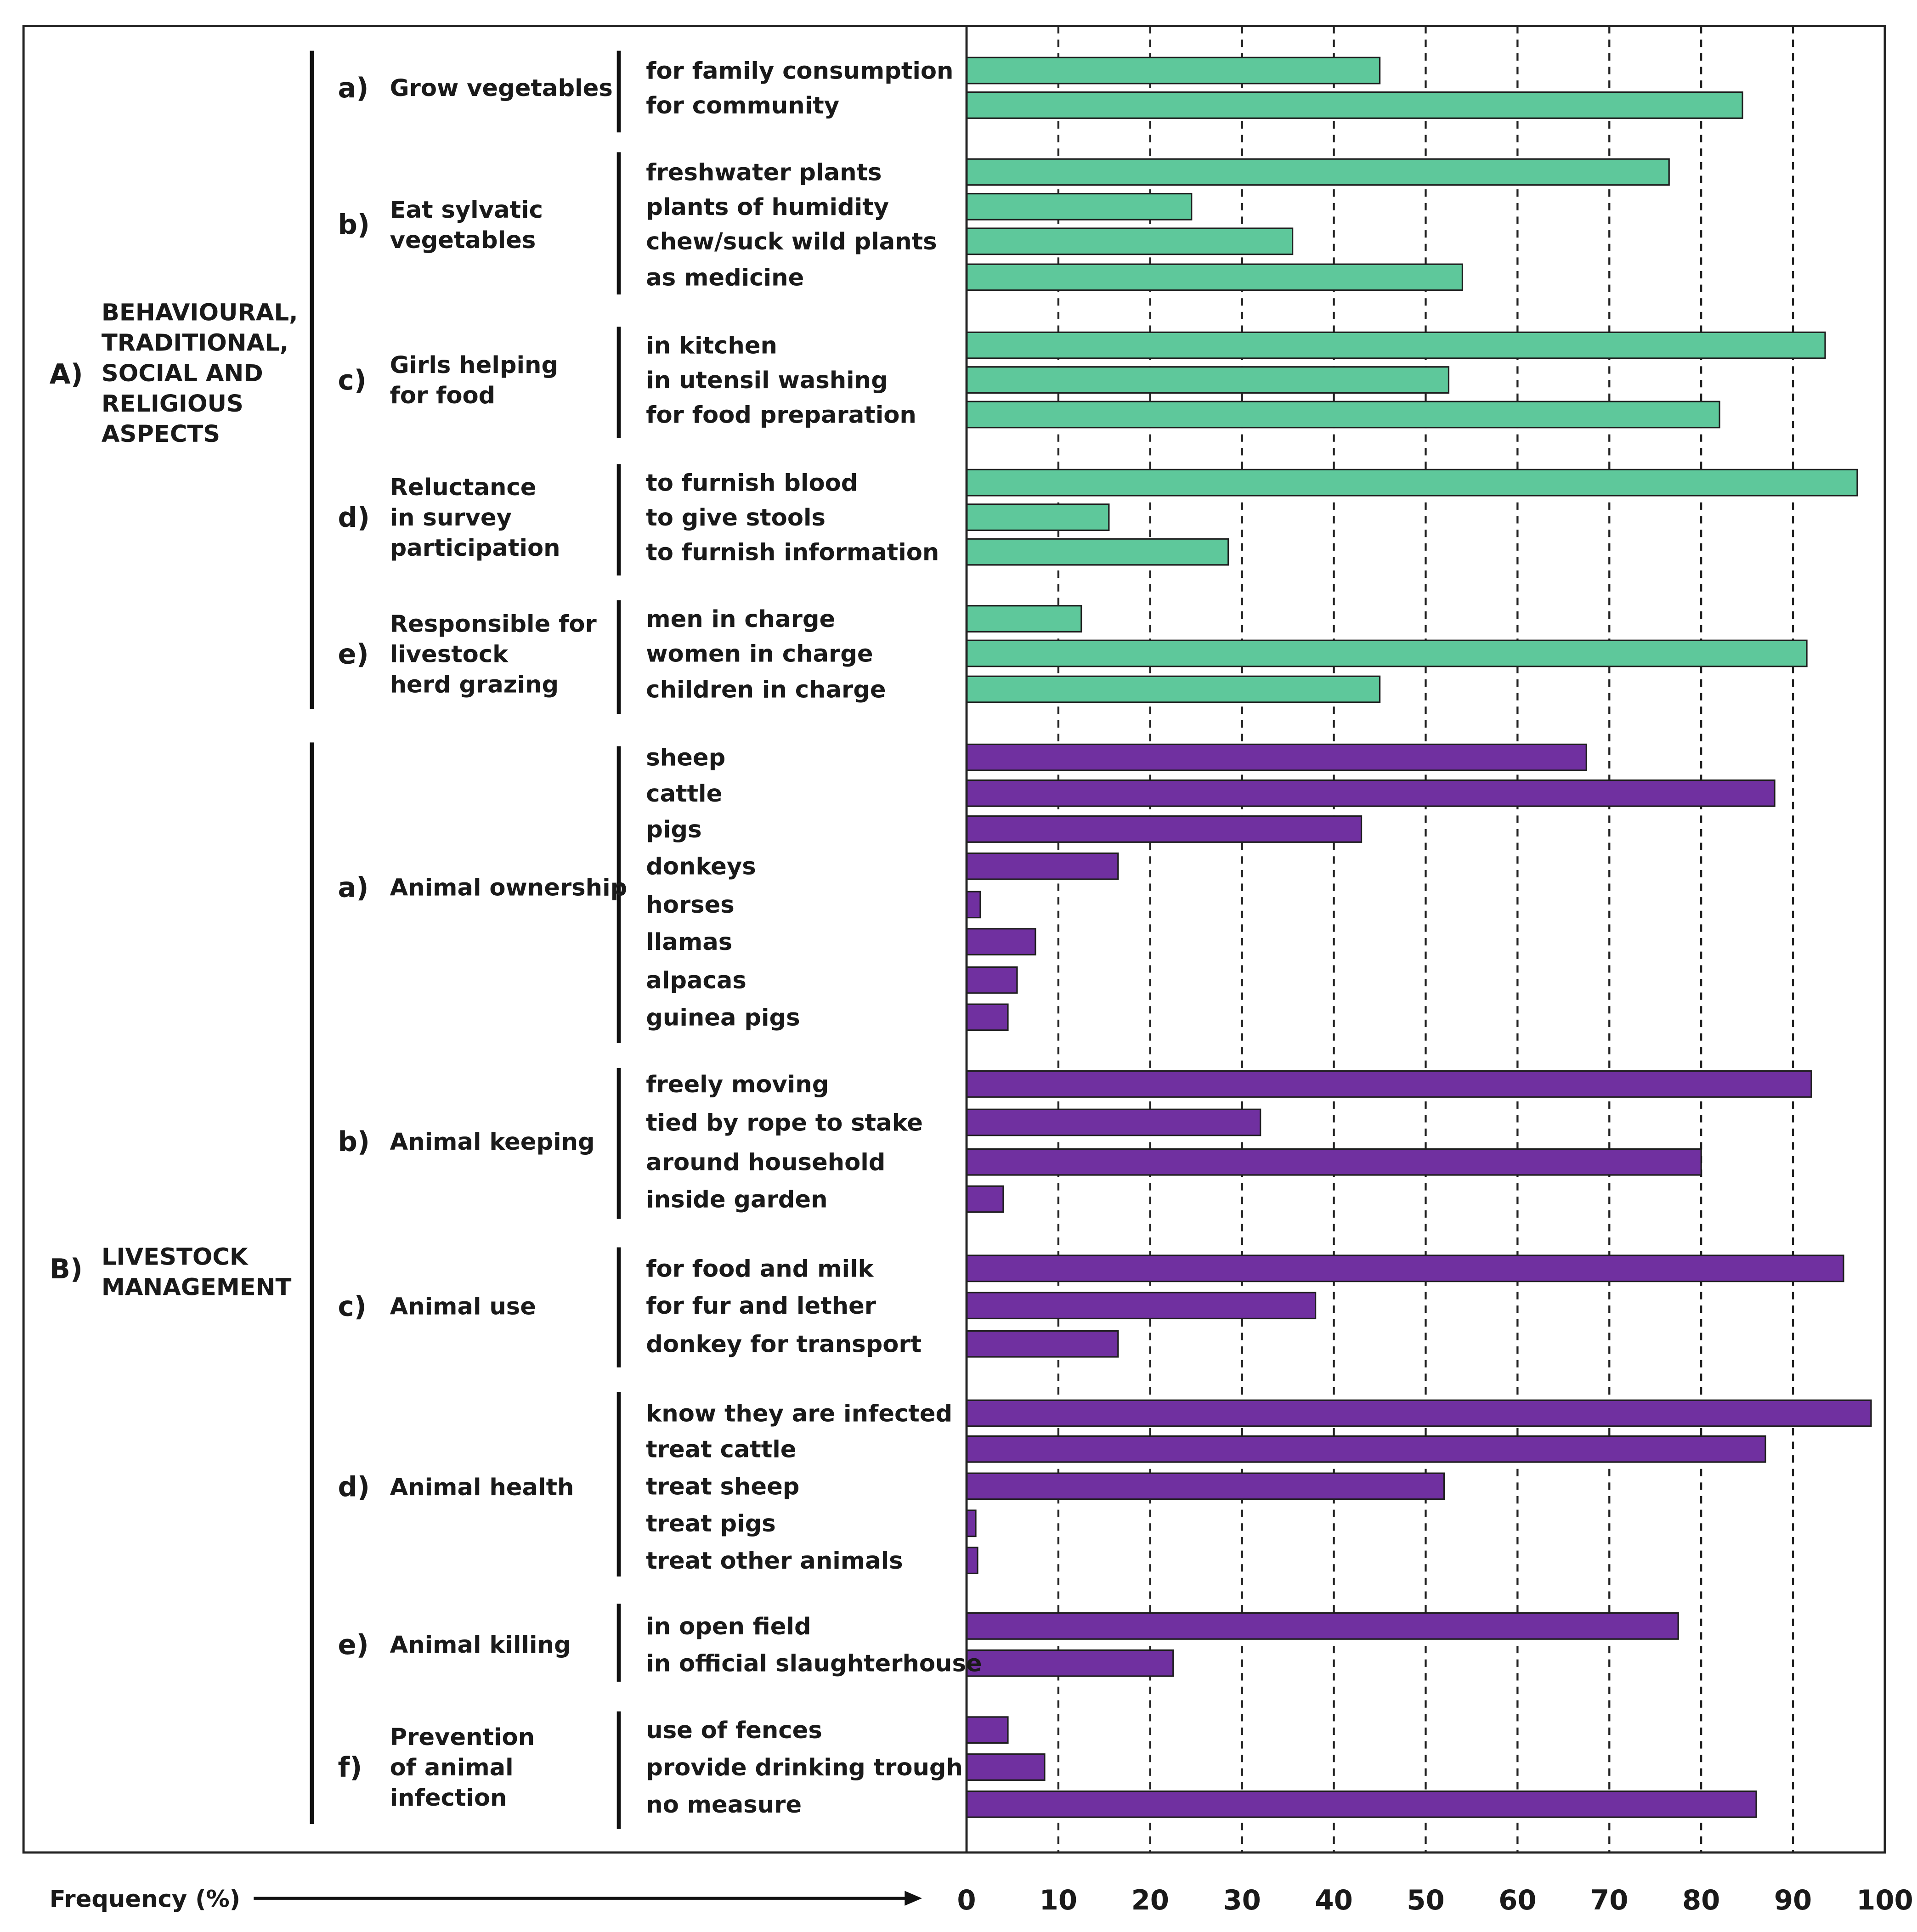  Describe the element at coordinates (701, 867) in the screenshot. I see `bar-label: donkeys` at that location.